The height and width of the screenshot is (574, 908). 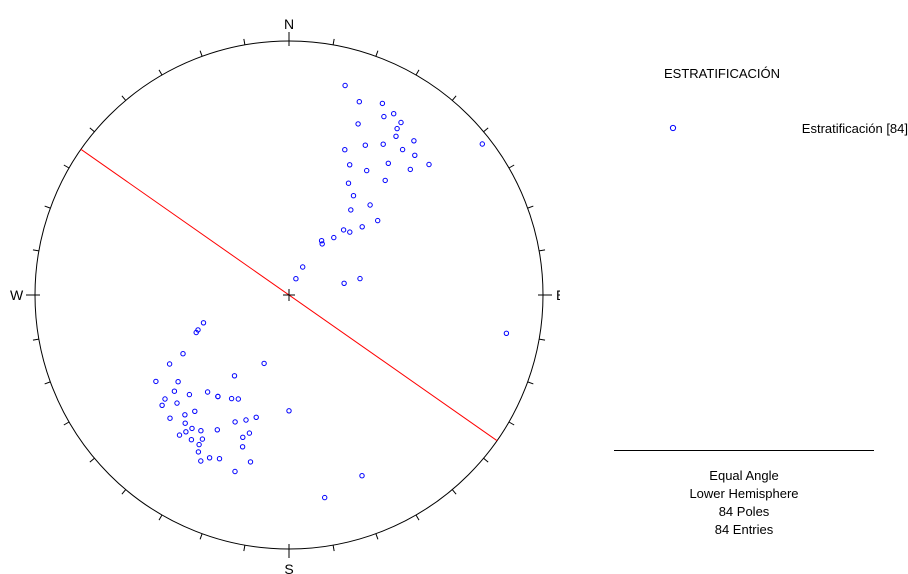 I want to click on south-label: S, so click(x=288, y=567).